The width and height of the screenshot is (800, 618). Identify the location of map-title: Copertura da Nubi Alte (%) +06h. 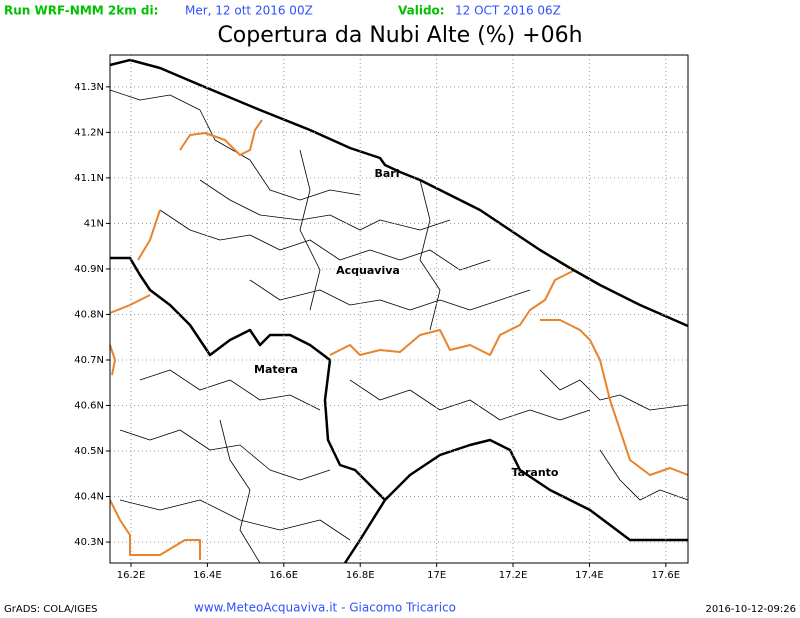
(399, 35).